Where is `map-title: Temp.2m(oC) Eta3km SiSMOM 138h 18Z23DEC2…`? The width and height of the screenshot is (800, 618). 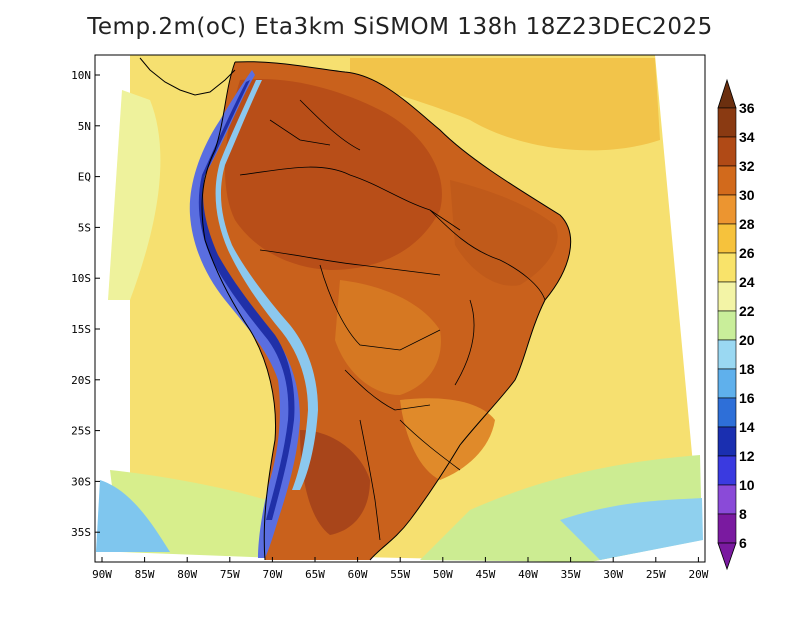 map-title: Temp.2m(oC) Eta3km SiSMOM 138h 18Z23DEC2… is located at coordinates (400, 27).